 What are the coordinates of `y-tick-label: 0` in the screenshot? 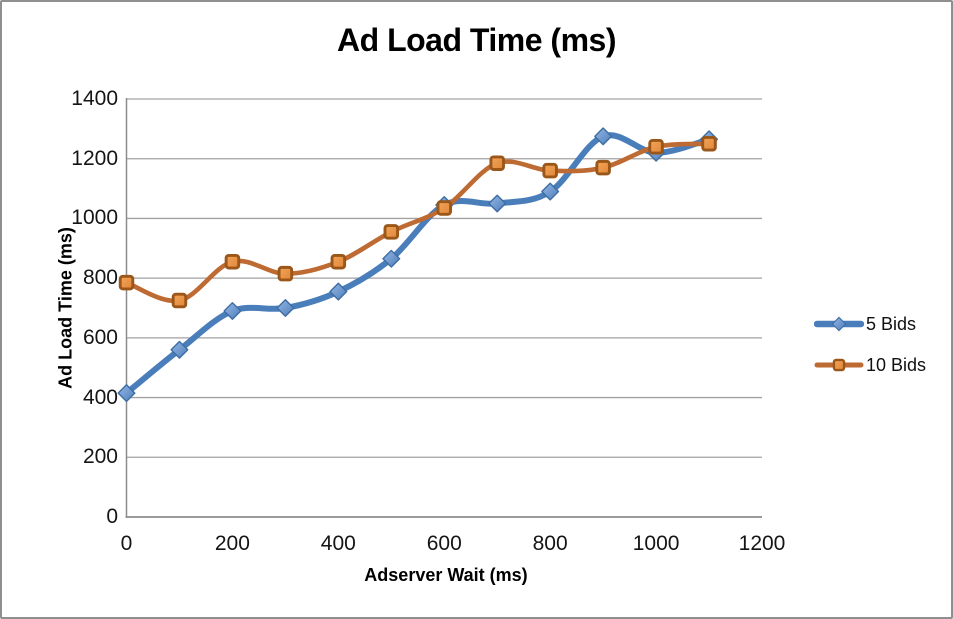 It's located at (112, 516).